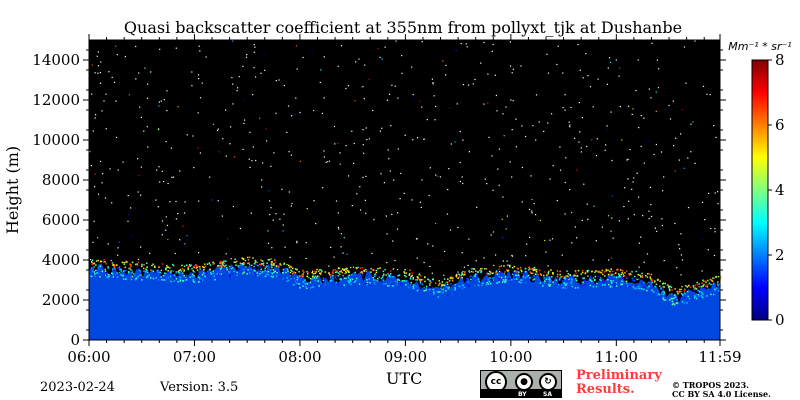 This screenshot has height=400, width=800. I want to click on y-tick-label: 8000, so click(61, 180).